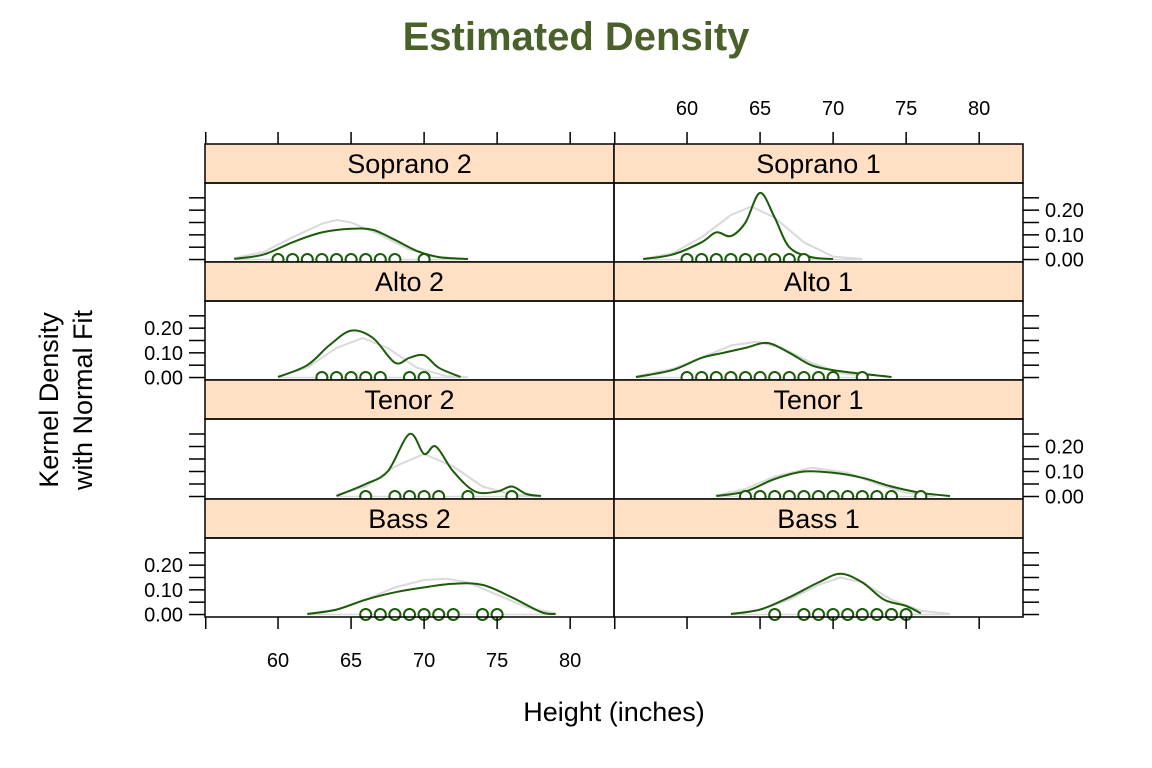 This screenshot has height=768, width=1152. What do you see at coordinates (818, 282) in the screenshot?
I see `strip-label: Alto 1` at bounding box center [818, 282].